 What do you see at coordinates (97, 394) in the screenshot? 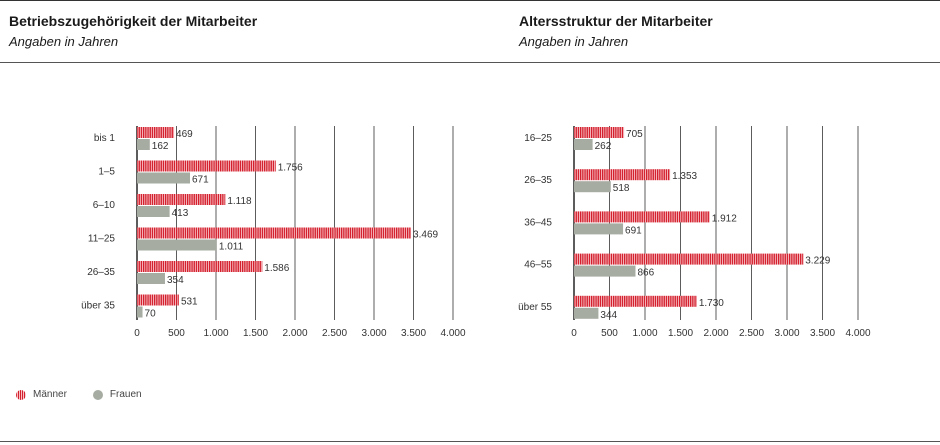
I see `legend-women-swatch` at bounding box center [97, 394].